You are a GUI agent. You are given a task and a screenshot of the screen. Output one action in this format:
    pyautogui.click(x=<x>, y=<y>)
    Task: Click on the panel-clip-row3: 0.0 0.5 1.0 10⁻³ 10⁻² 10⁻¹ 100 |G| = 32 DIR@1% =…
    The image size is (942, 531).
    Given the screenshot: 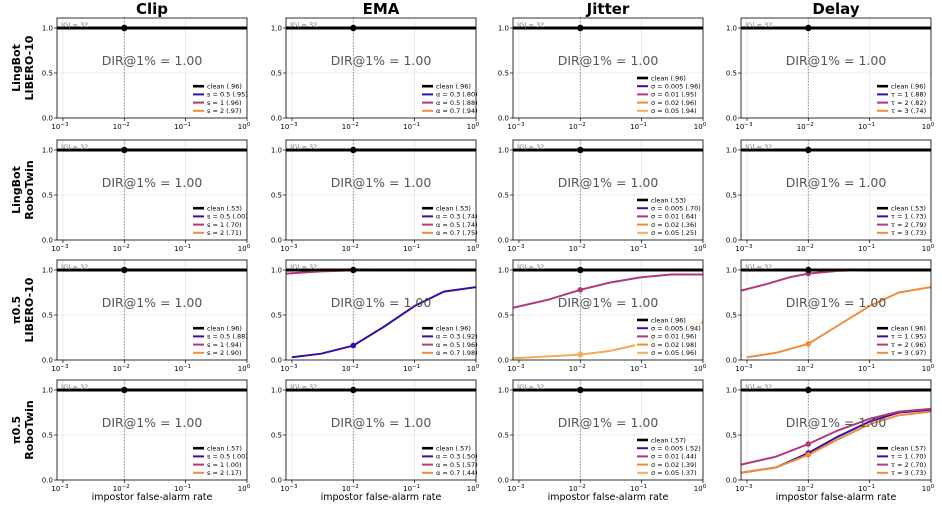 What is the action you would take?
    pyautogui.click(x=146, y=316)
    